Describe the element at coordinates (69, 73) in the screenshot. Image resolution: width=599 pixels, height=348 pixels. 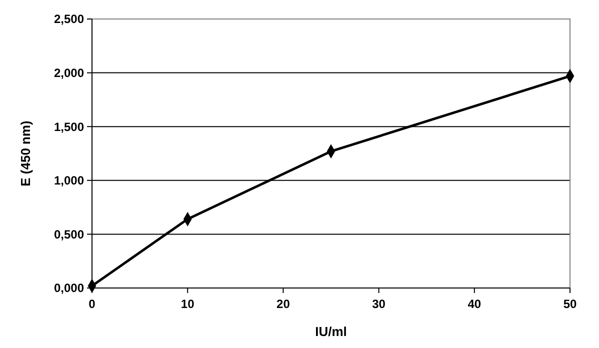
I see `y-tick-label: 2,000` at that location.